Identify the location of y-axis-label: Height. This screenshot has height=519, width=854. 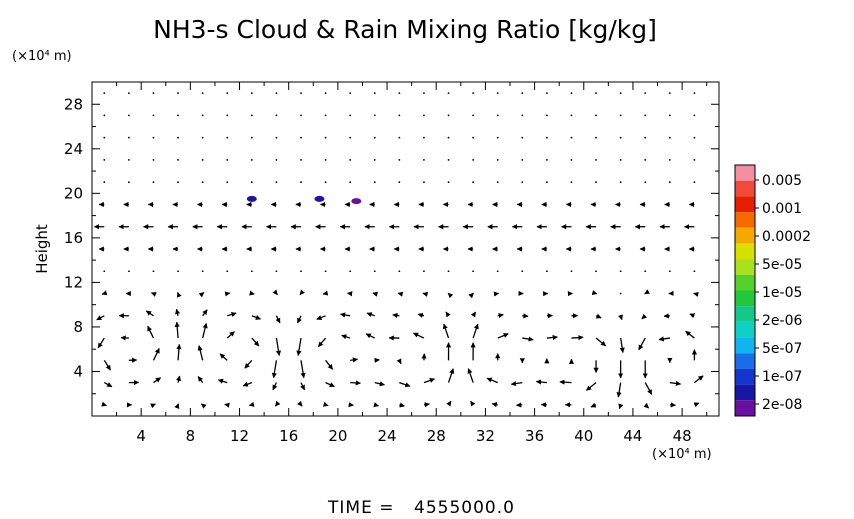
(42, 249).